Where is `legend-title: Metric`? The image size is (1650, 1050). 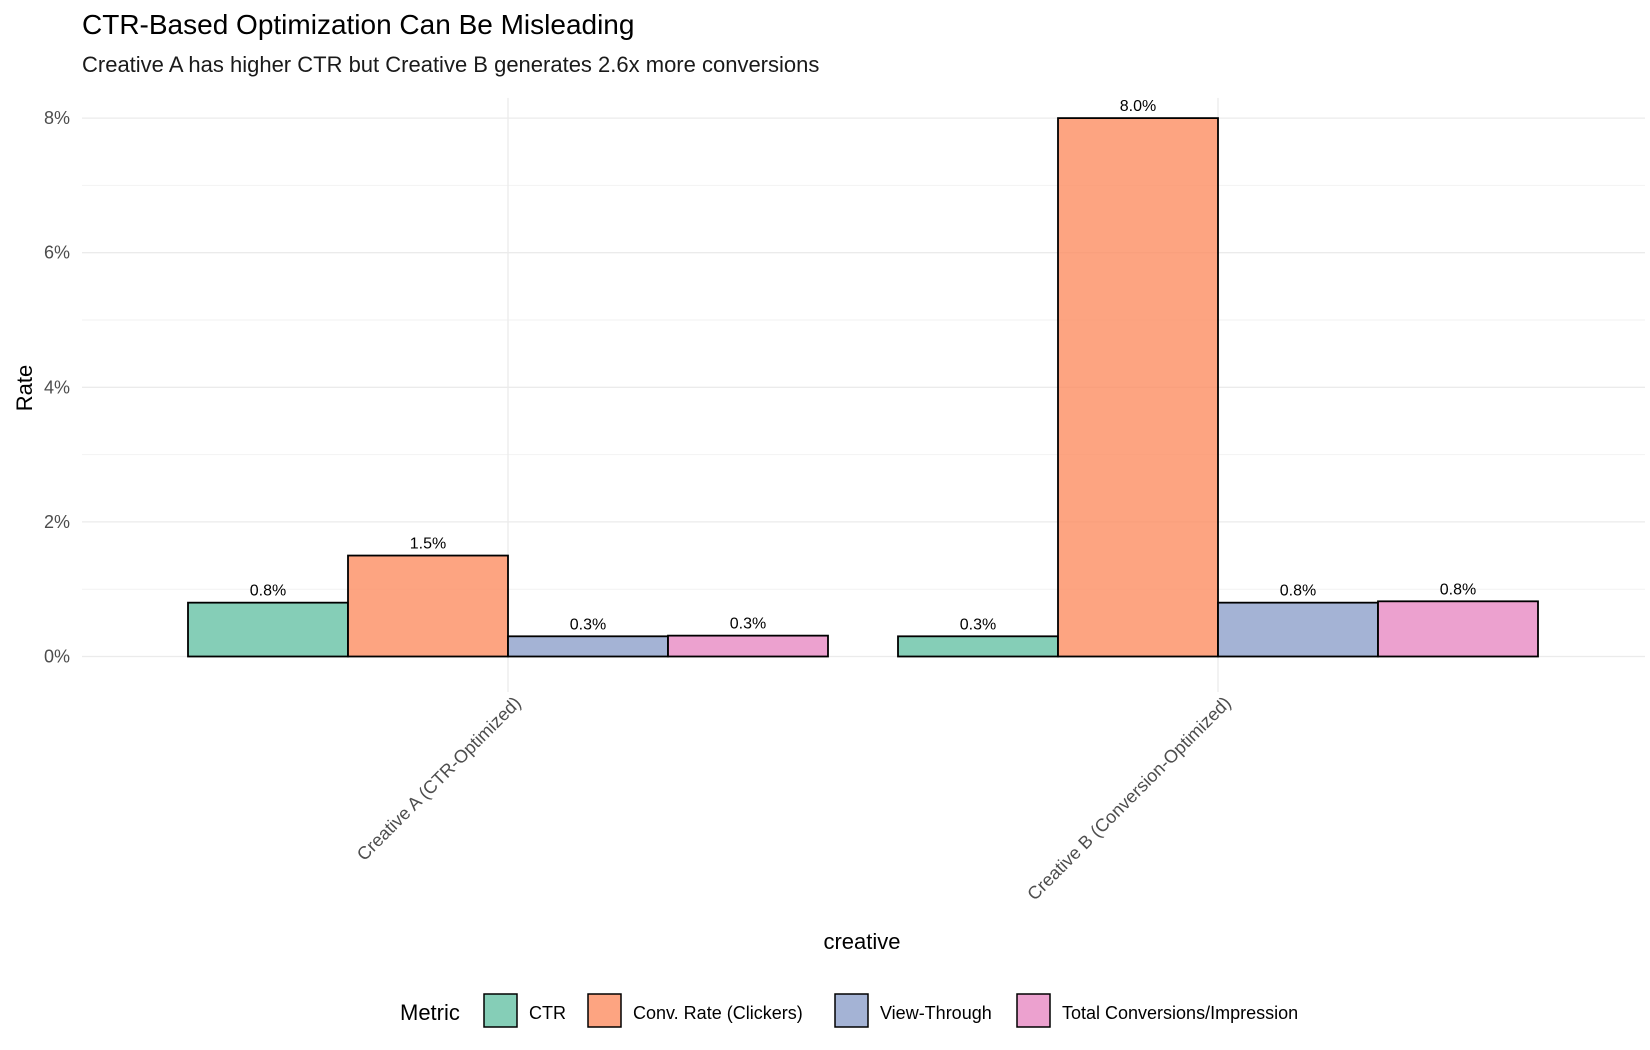
legend-title: Metric is located at coordinates (430, 1012).